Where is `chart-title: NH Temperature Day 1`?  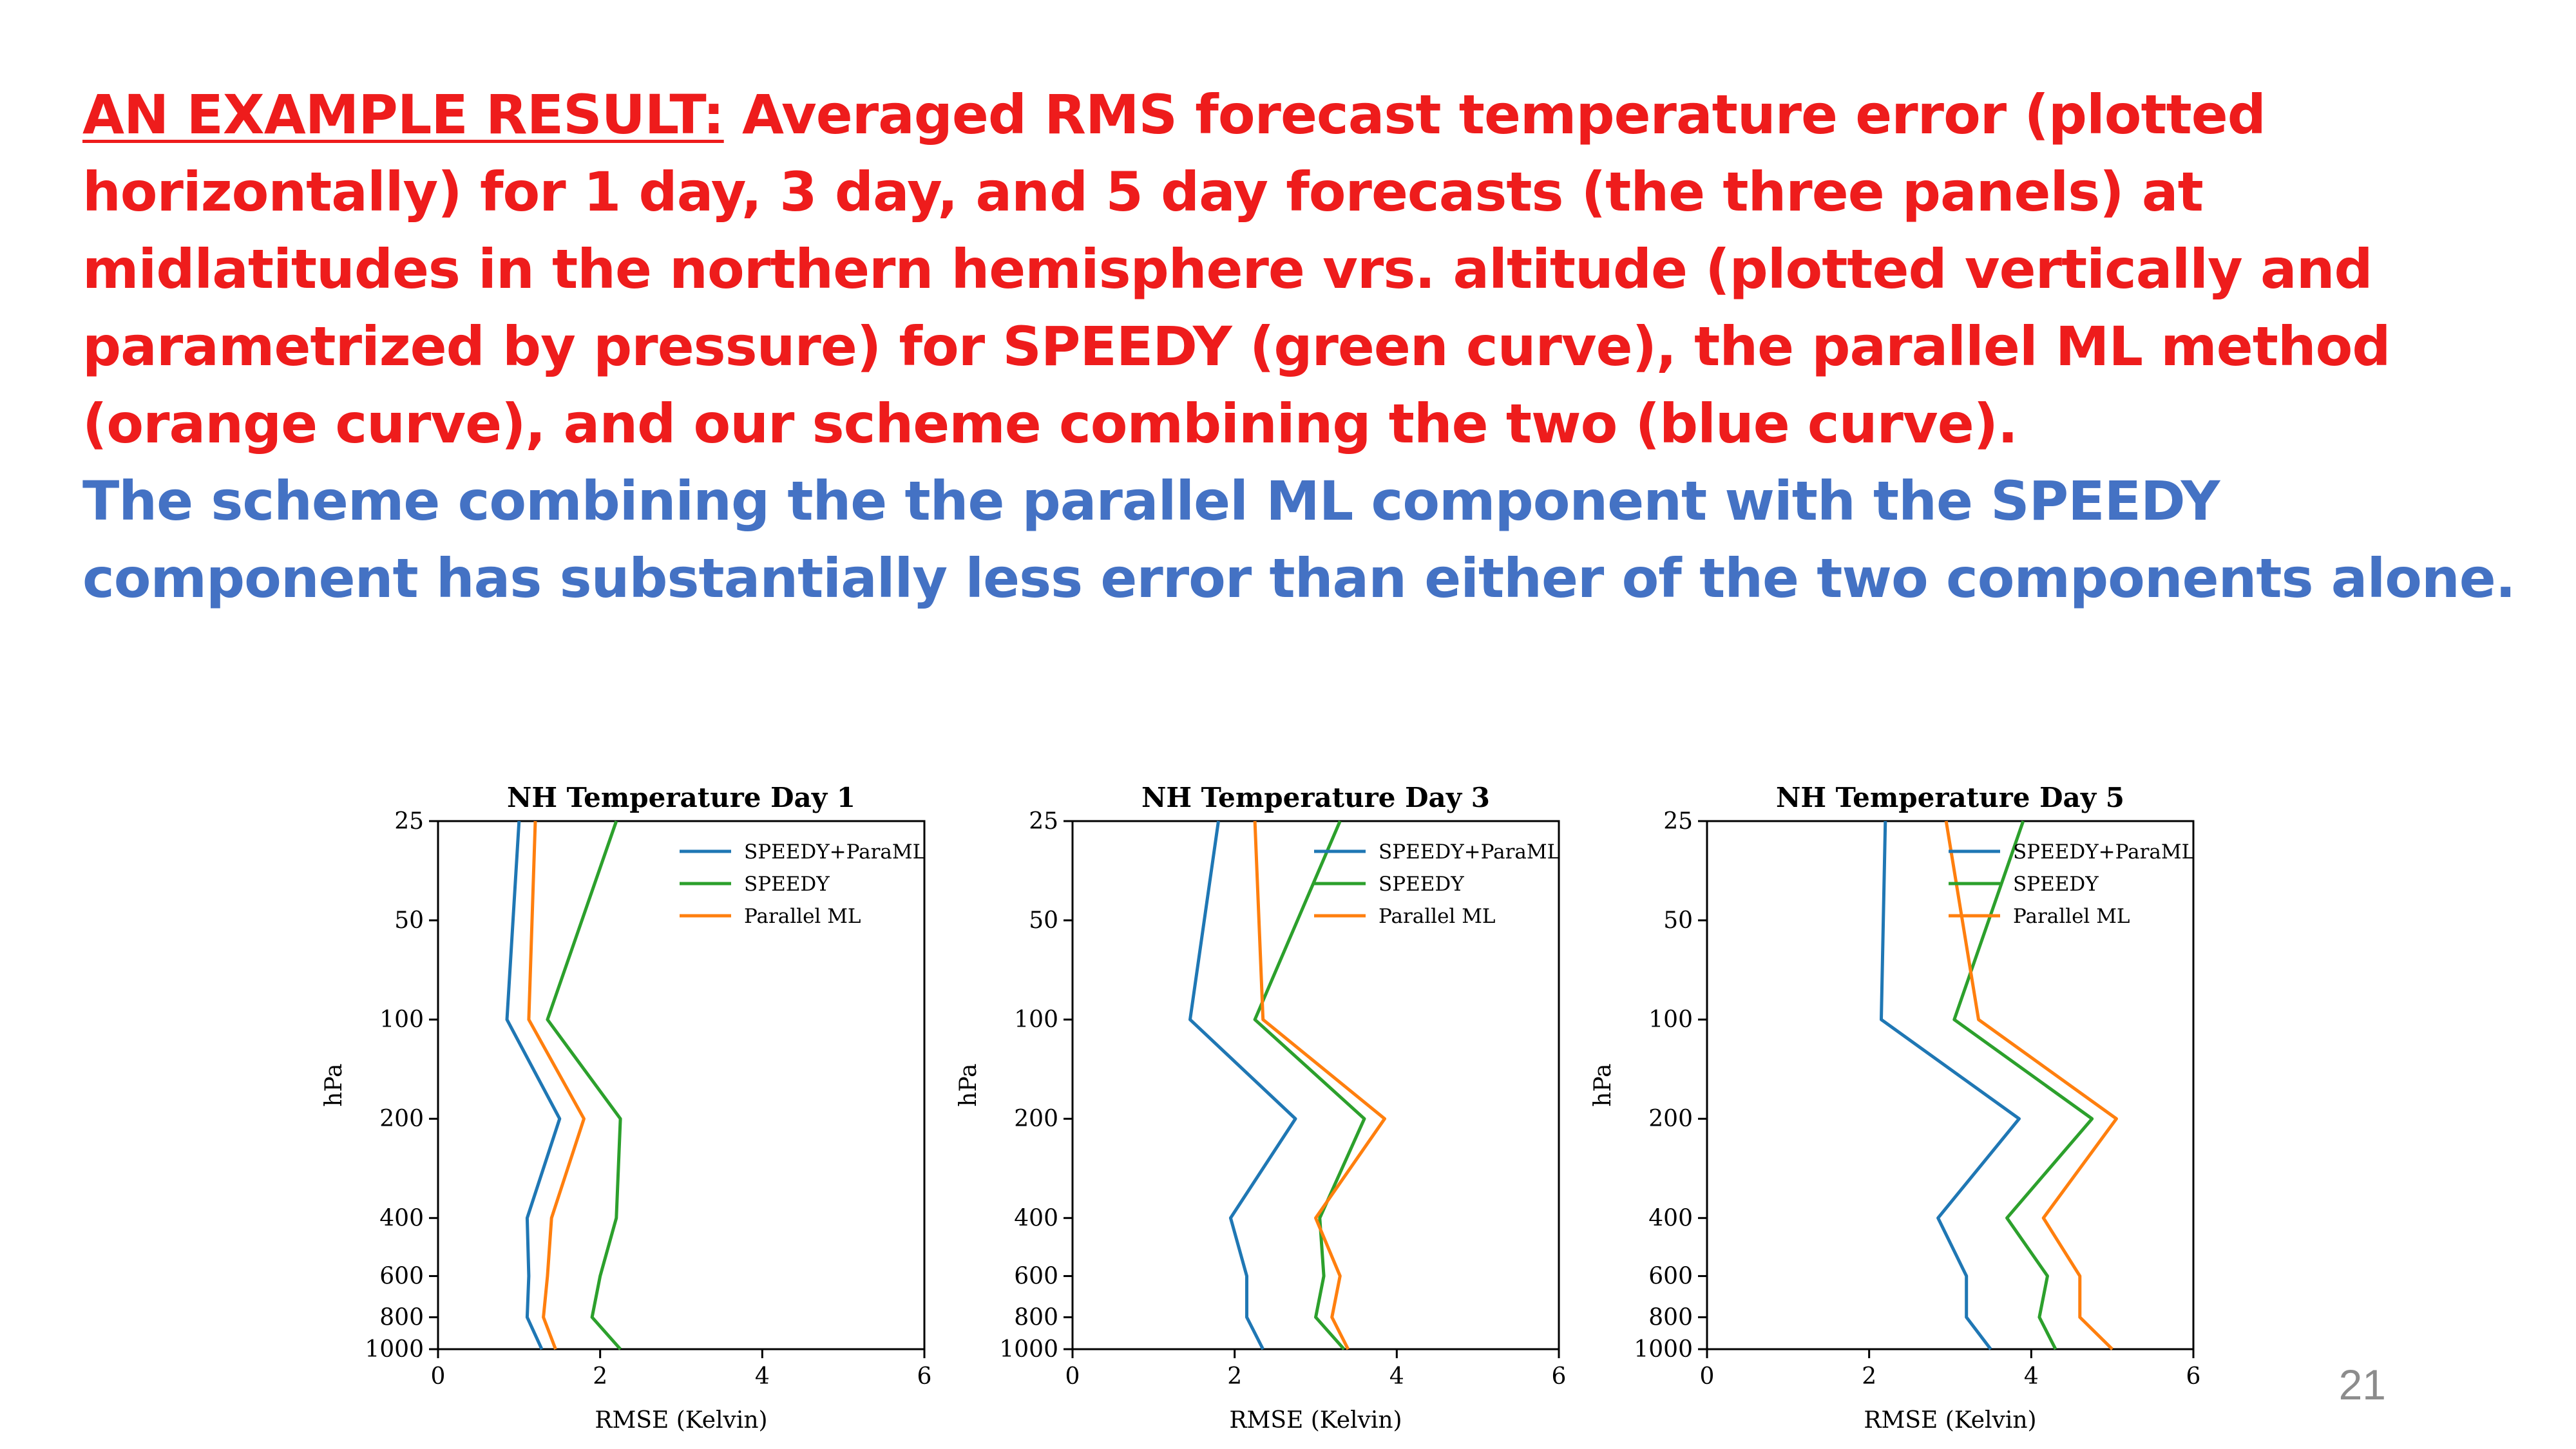 chart-title: NH Temperature Day 1 is located at coordinates (681, 797).